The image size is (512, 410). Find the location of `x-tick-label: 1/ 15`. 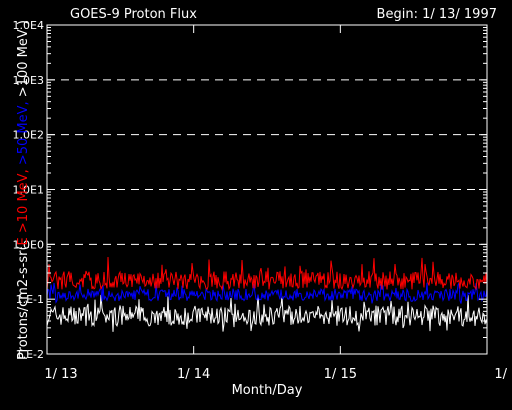

x-tick-label: 1/ 15 is located at coordinates (340, 374).